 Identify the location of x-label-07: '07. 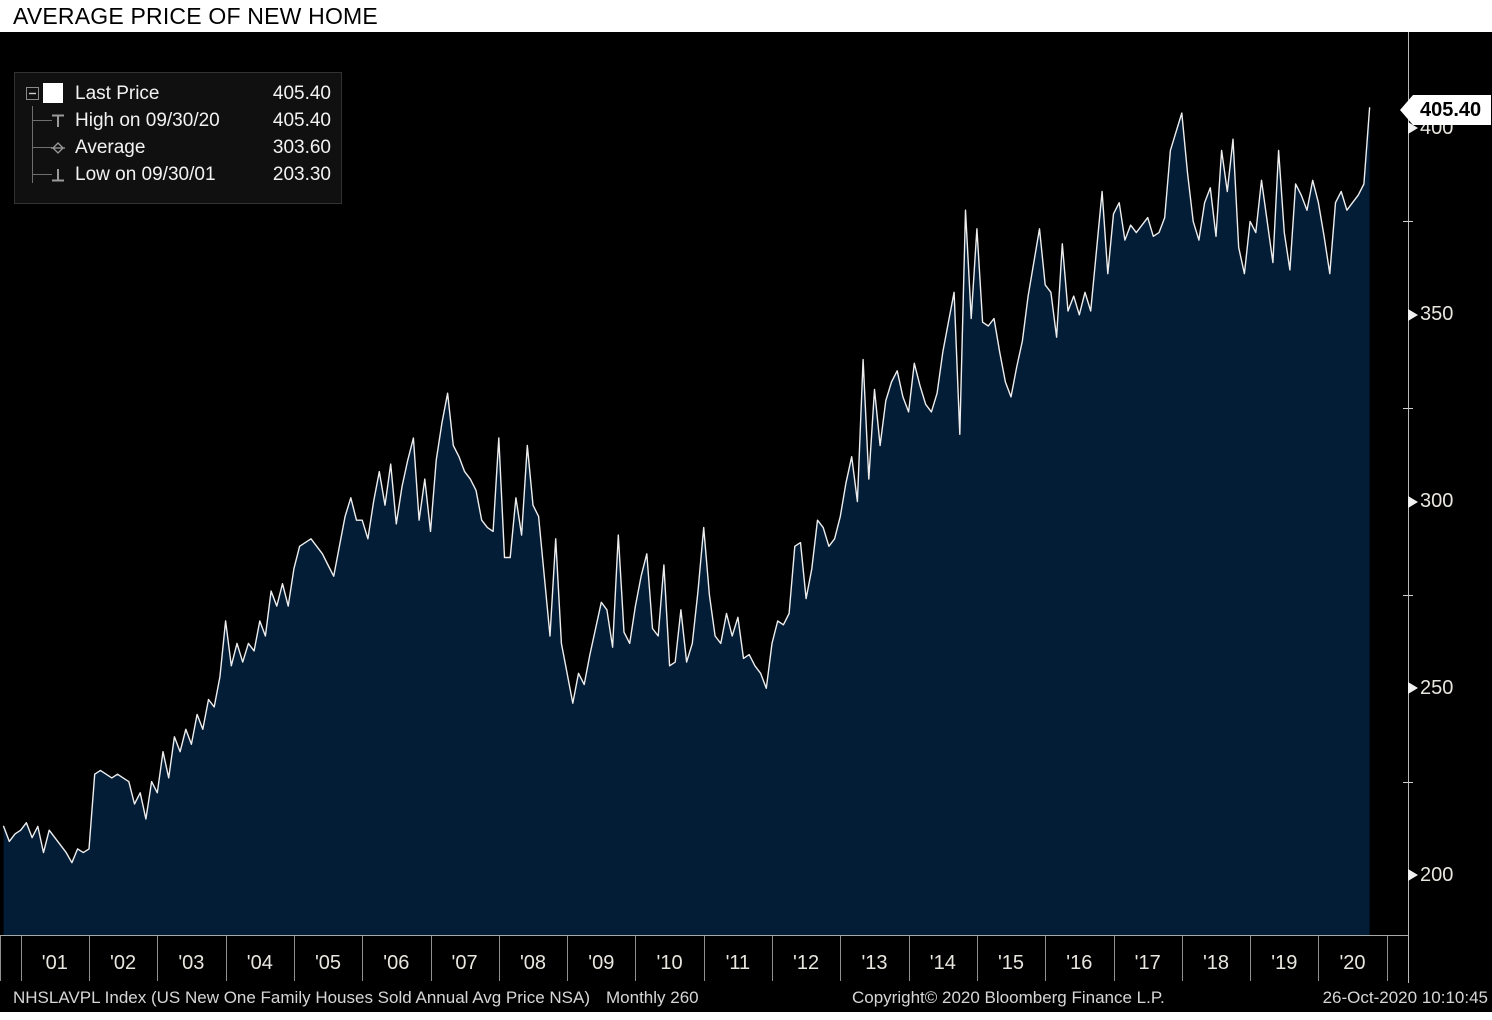
(464, 963).